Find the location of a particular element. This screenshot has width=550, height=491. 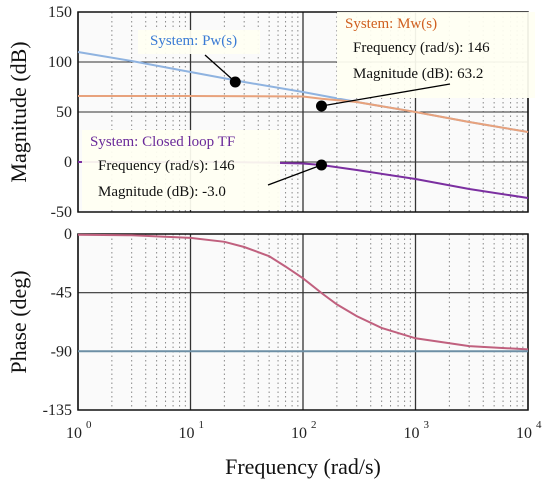

y-tick-label: -90 is located at coordinates (61, 351).